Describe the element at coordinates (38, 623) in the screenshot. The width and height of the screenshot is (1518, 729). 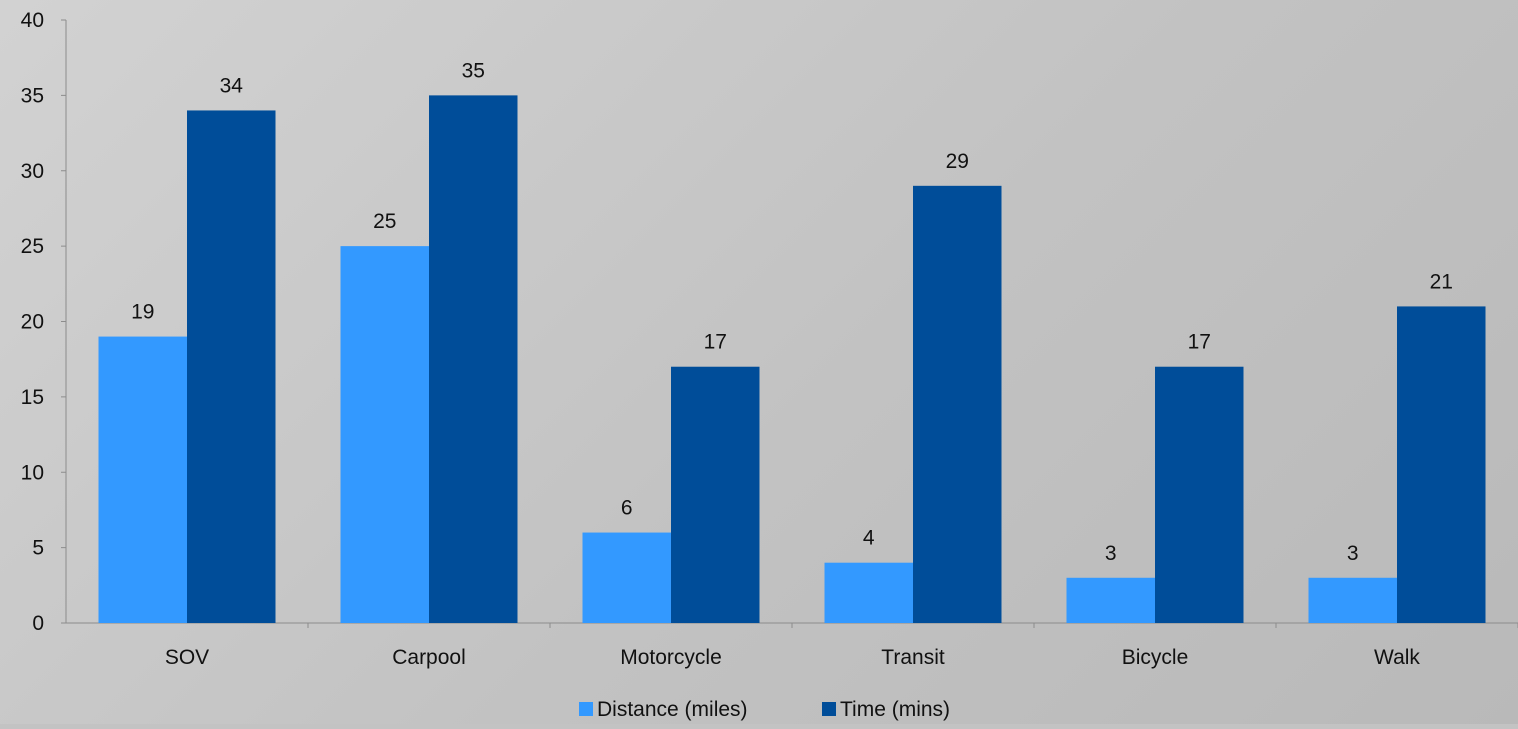
I see `y-tick-label: 0` at that location.